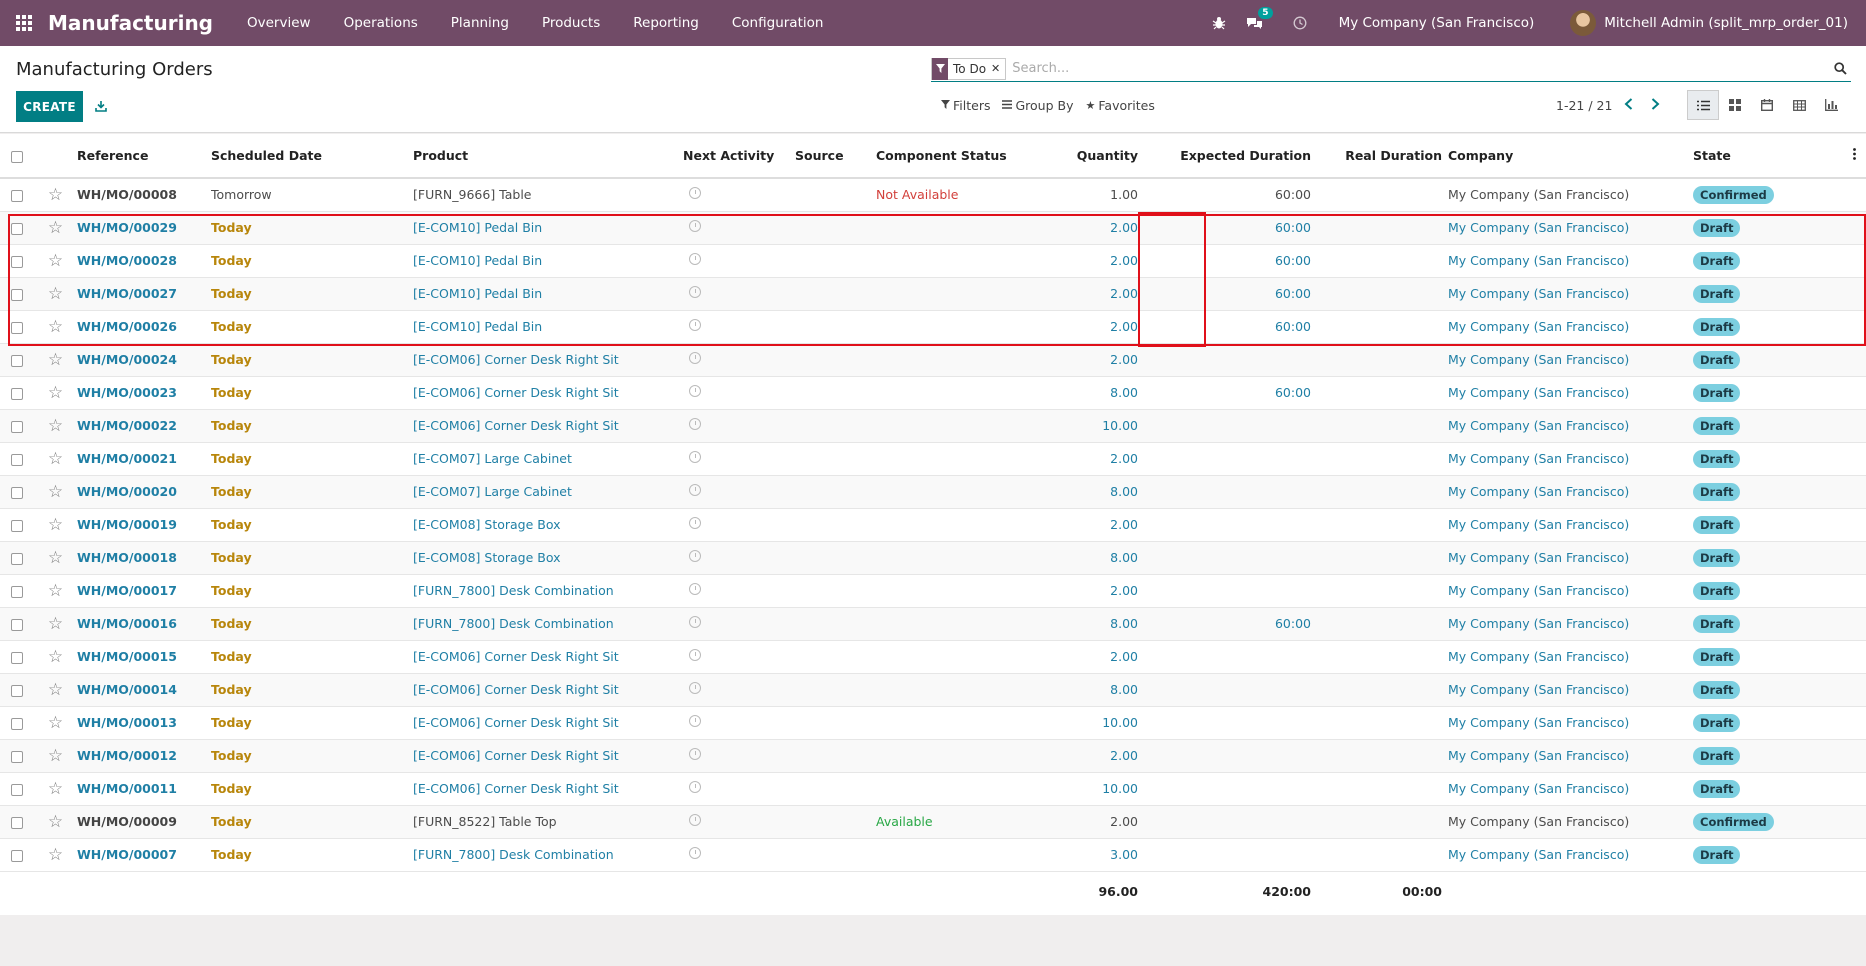 The height and width of the screenshot is (966, 1866). Describe the element at coordinates (144, 855) in the screenshot. I see `cell-reference: WH/MO/00007` at that location.